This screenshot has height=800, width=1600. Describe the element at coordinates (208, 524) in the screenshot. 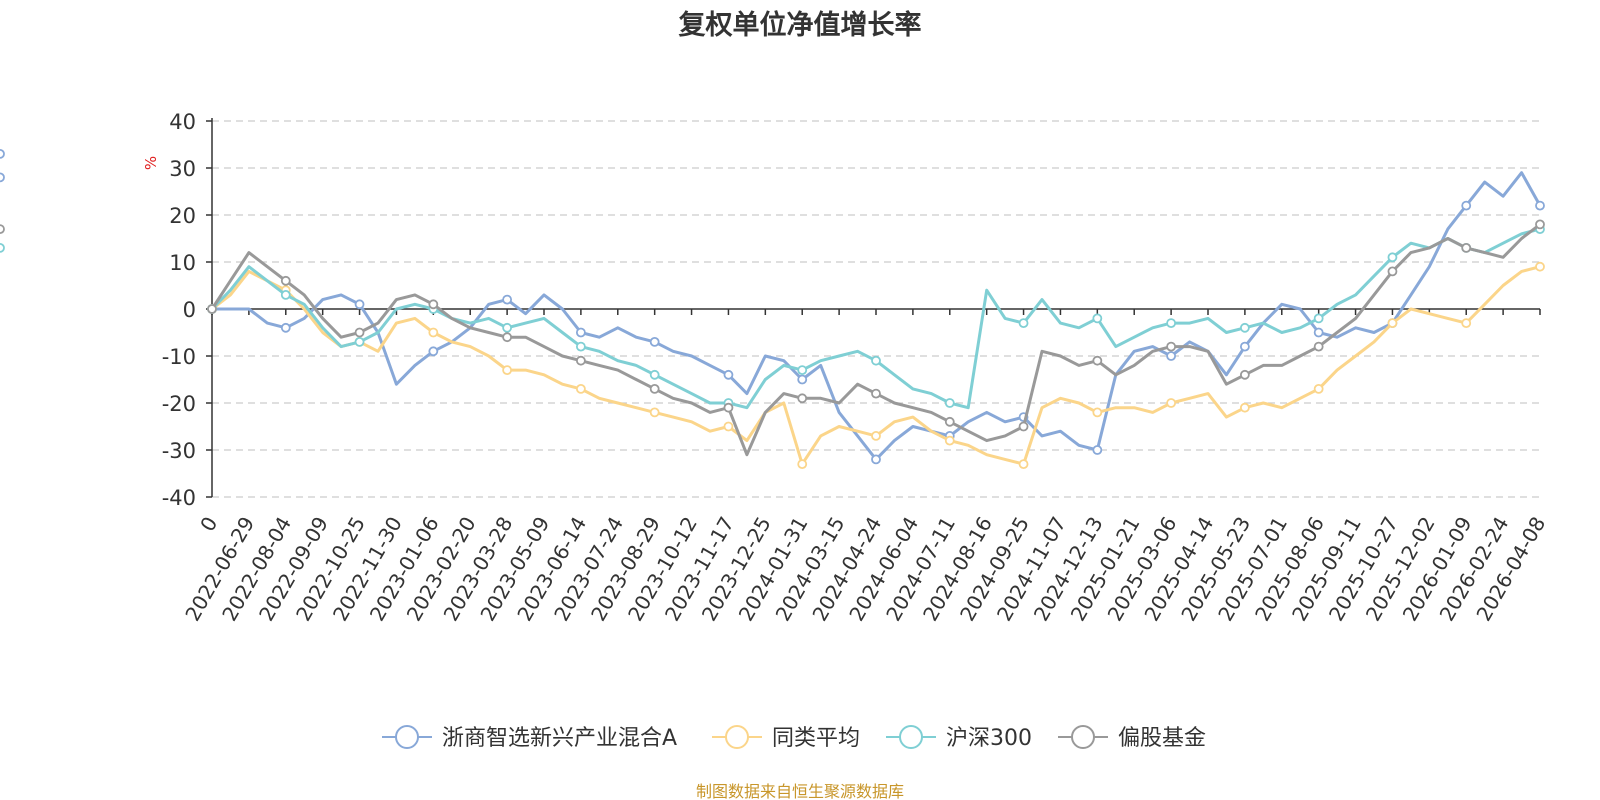

I see `x-tick-label: 0` at that location.